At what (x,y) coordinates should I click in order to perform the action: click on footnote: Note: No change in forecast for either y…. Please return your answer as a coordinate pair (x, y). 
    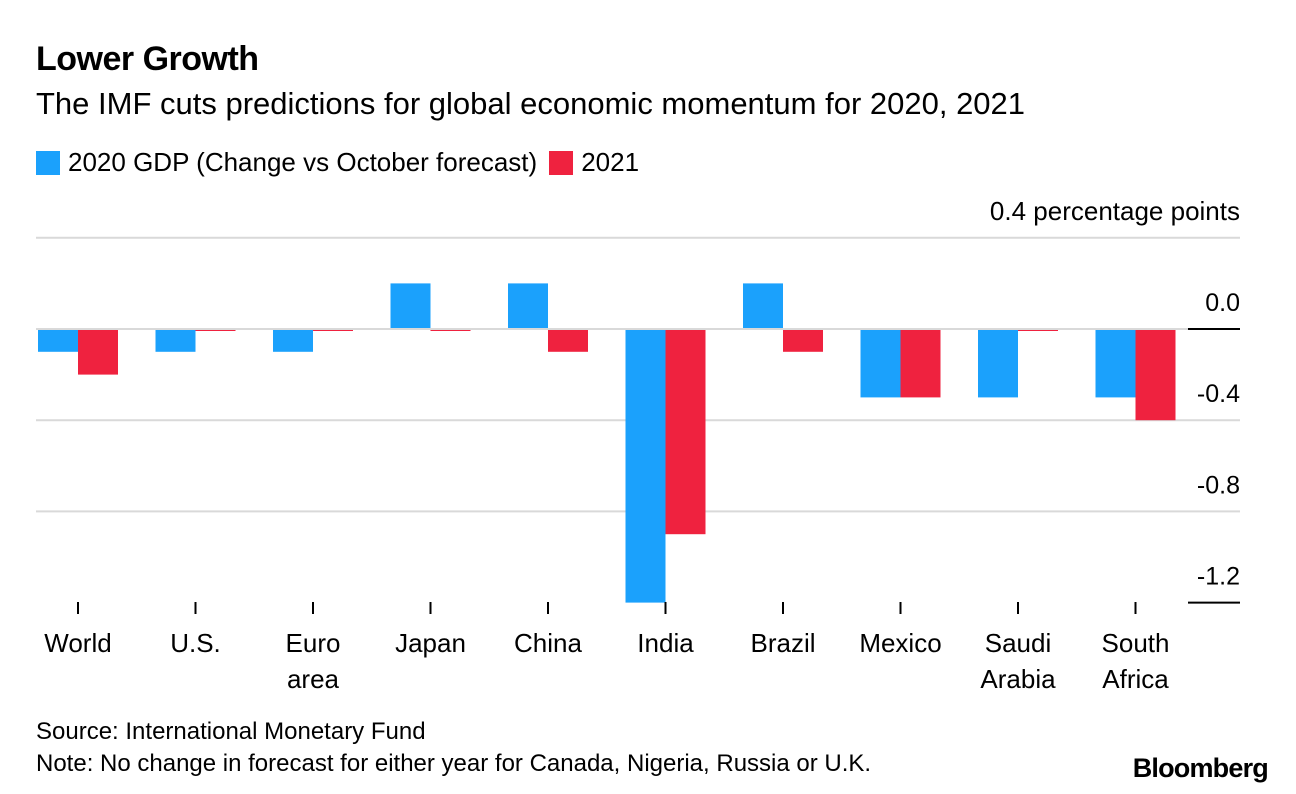
    Looking at the image, I should click on (454, 763).